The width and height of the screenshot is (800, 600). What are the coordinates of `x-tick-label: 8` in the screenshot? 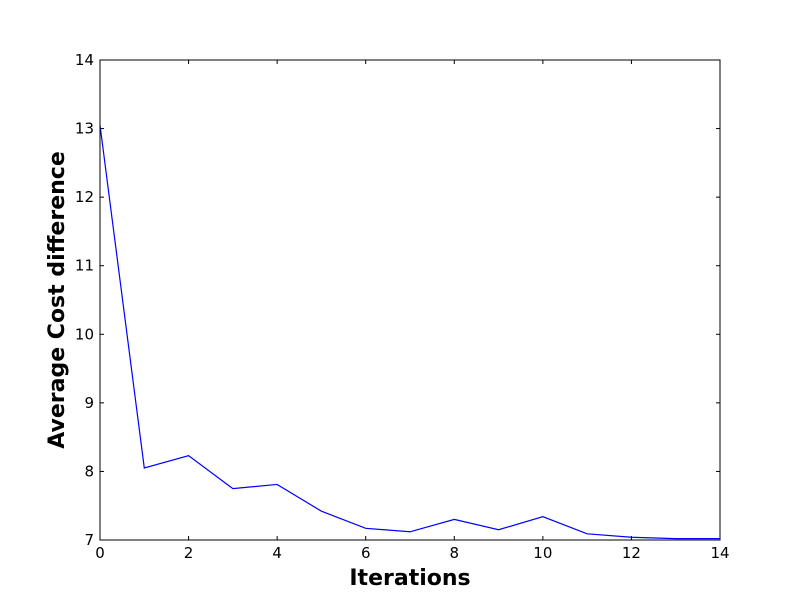 It's located at (455, 553).